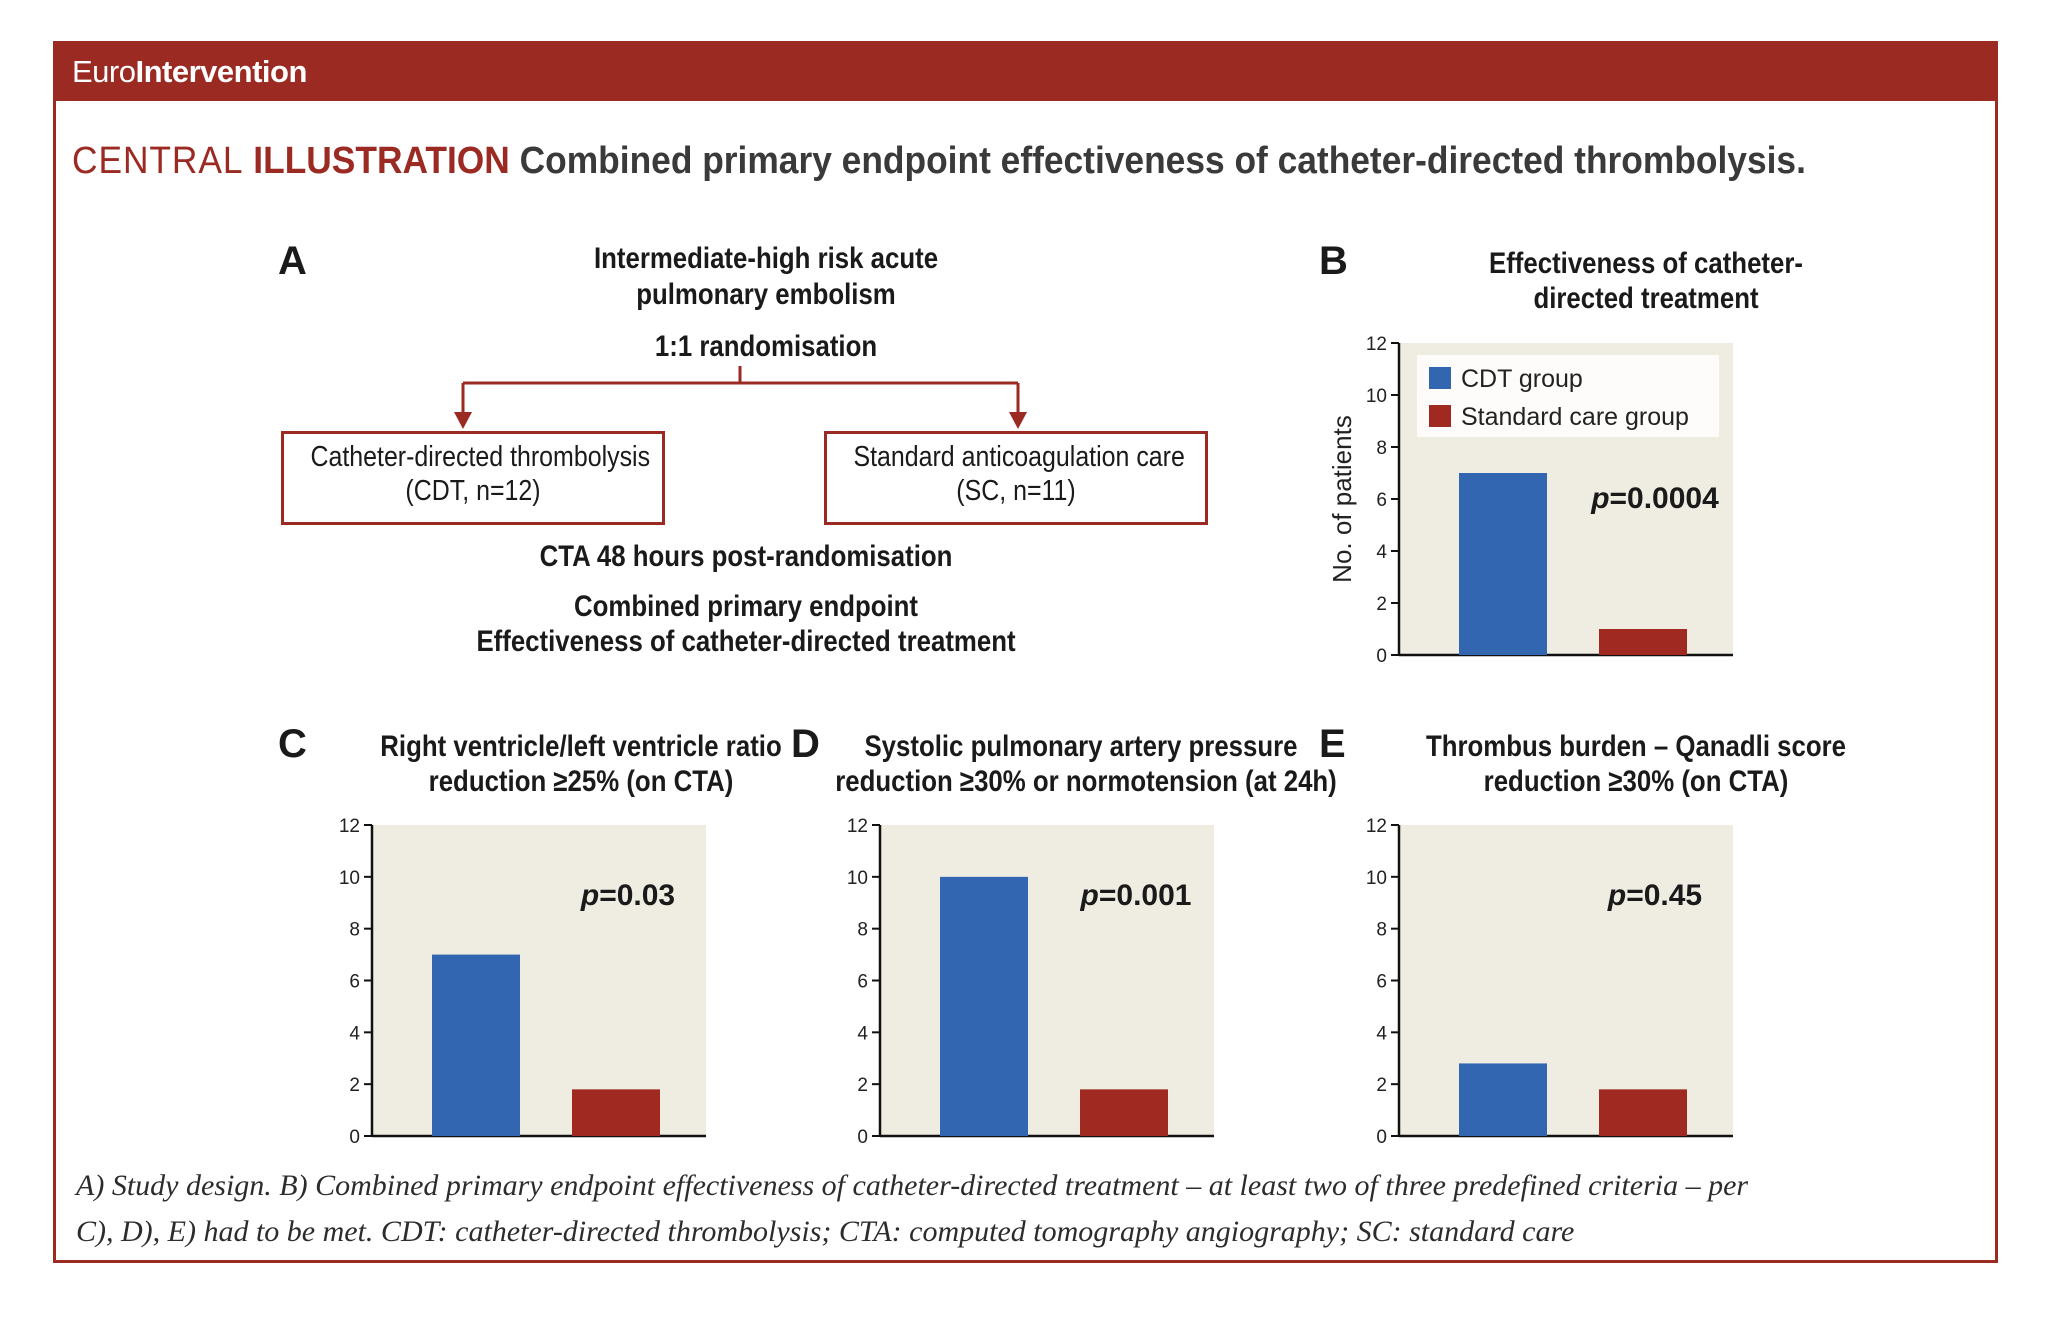 This screenshot has width=2048, height=1322. What do you see at coordinates (1381, 552) in the screenshot?
I see `chart-b-y-tick-label: 4` at bounding box center [1381, 552].